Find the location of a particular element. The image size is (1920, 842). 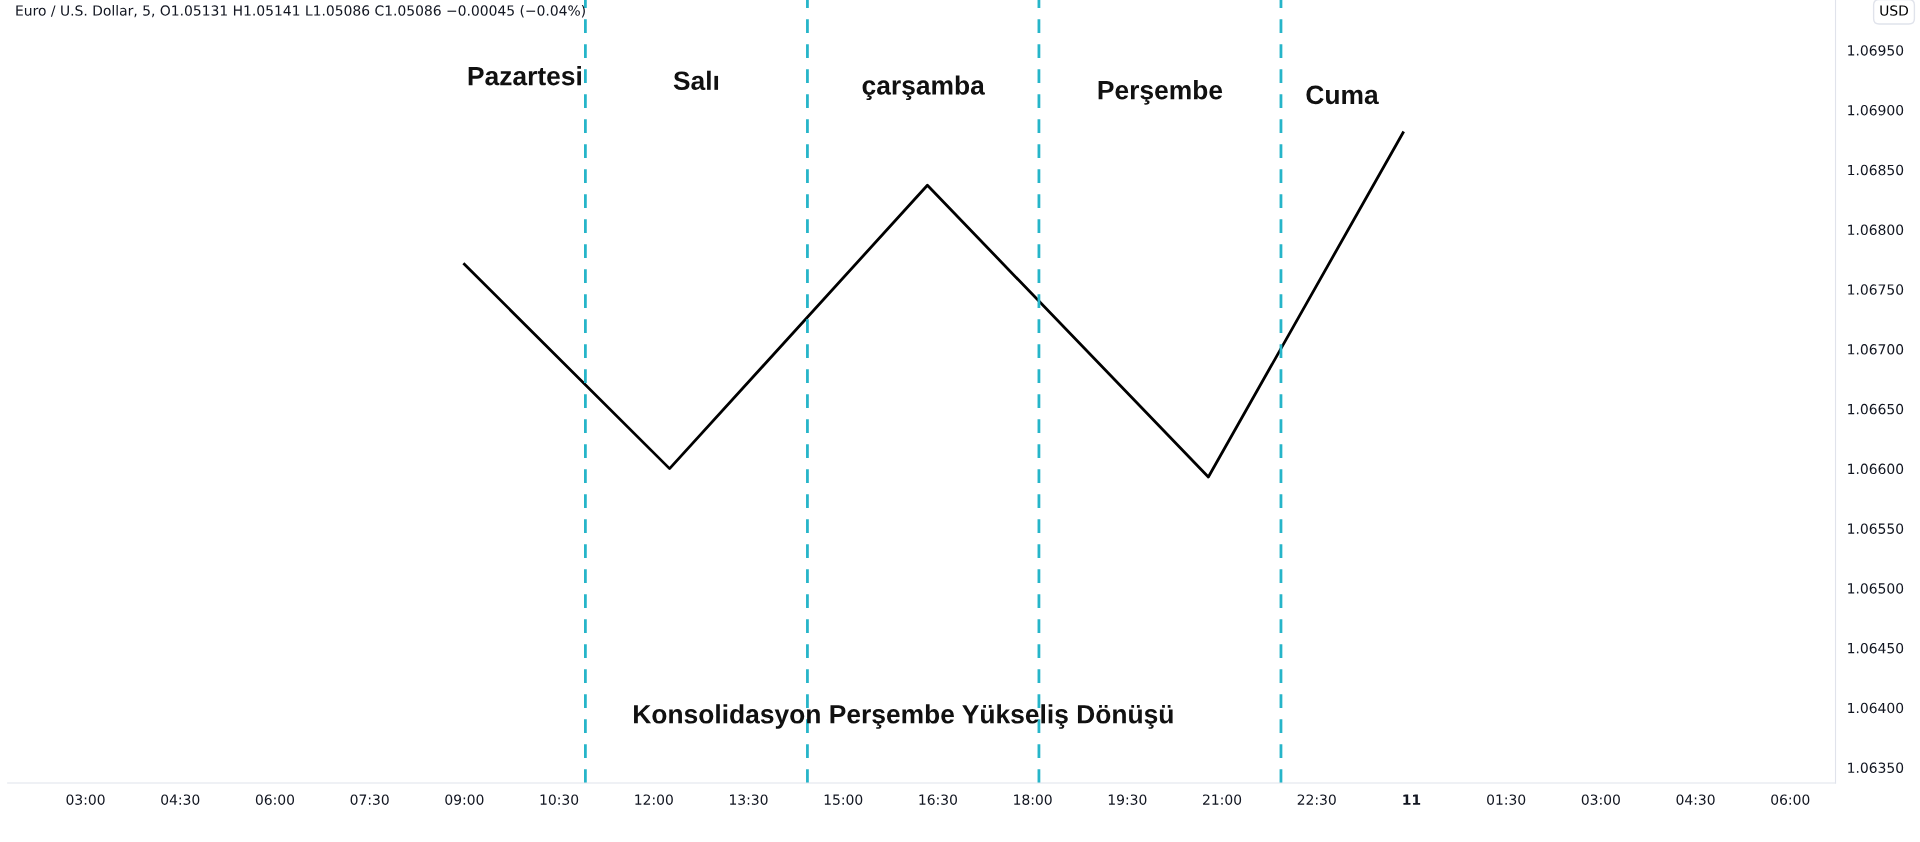

x-tick-label: 19:30 is located at coordinates (1127, 799).